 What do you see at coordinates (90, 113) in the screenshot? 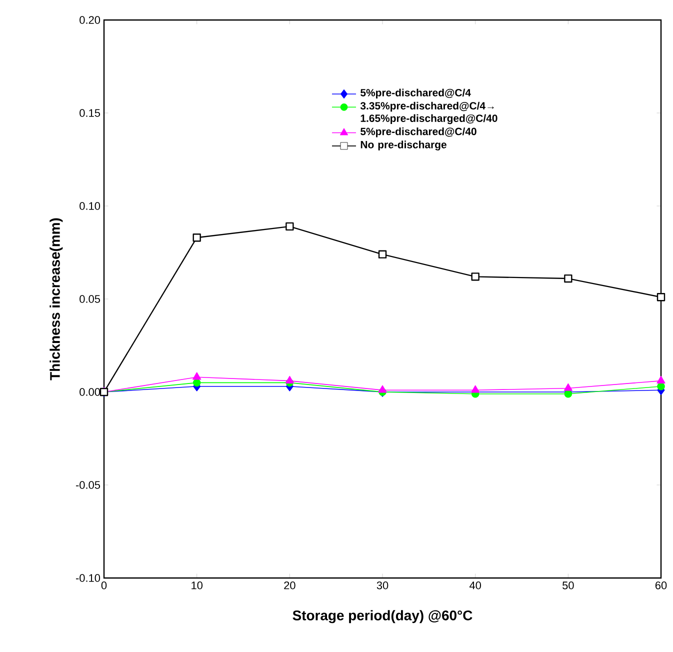
I see `y-tick-label: 0.15` at bounding box center [90, 113].